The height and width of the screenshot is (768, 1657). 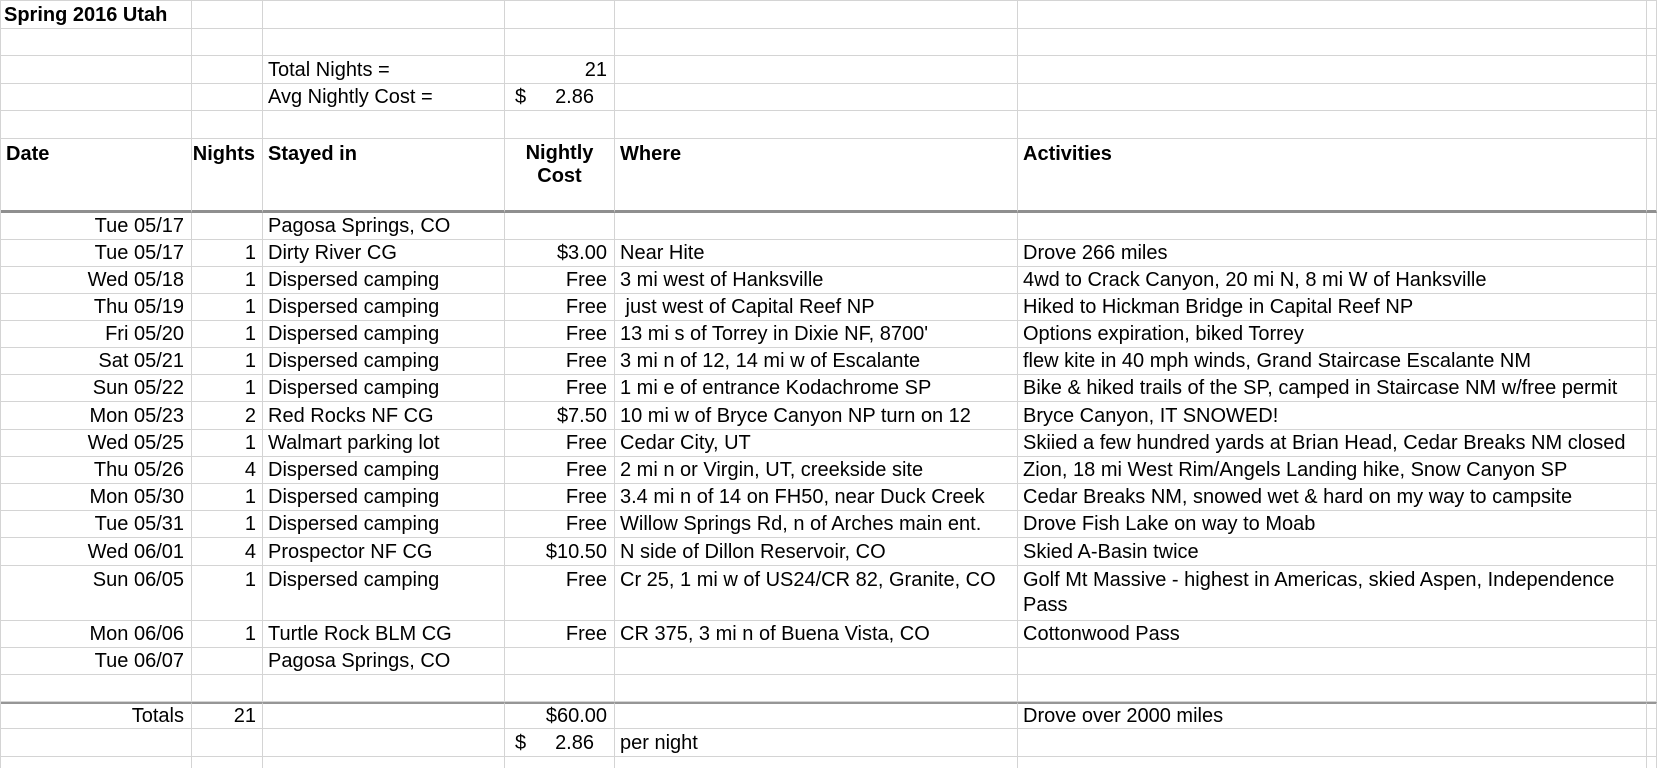 What do you see at coordinates (816, 176) in the screenshot?
I see `column-header-where: Where` at bounding box center [816, 176].